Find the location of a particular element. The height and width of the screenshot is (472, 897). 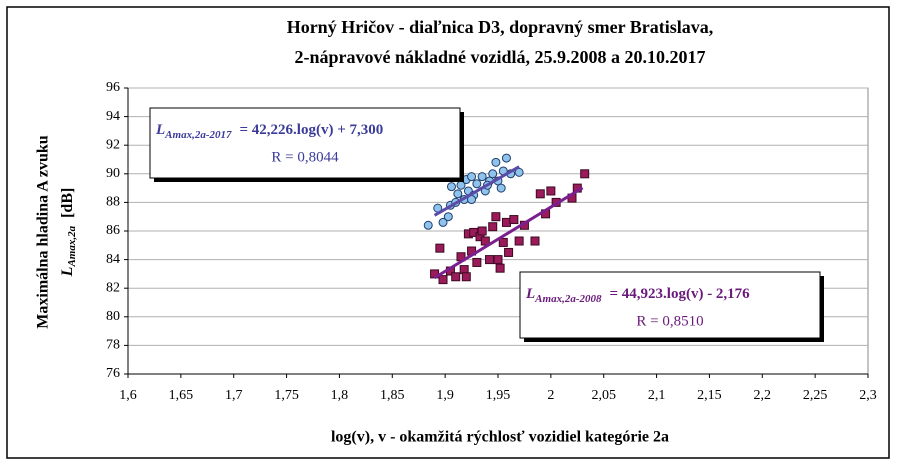

x-tick-label: 2,05 is located at coordinates (603, 395).